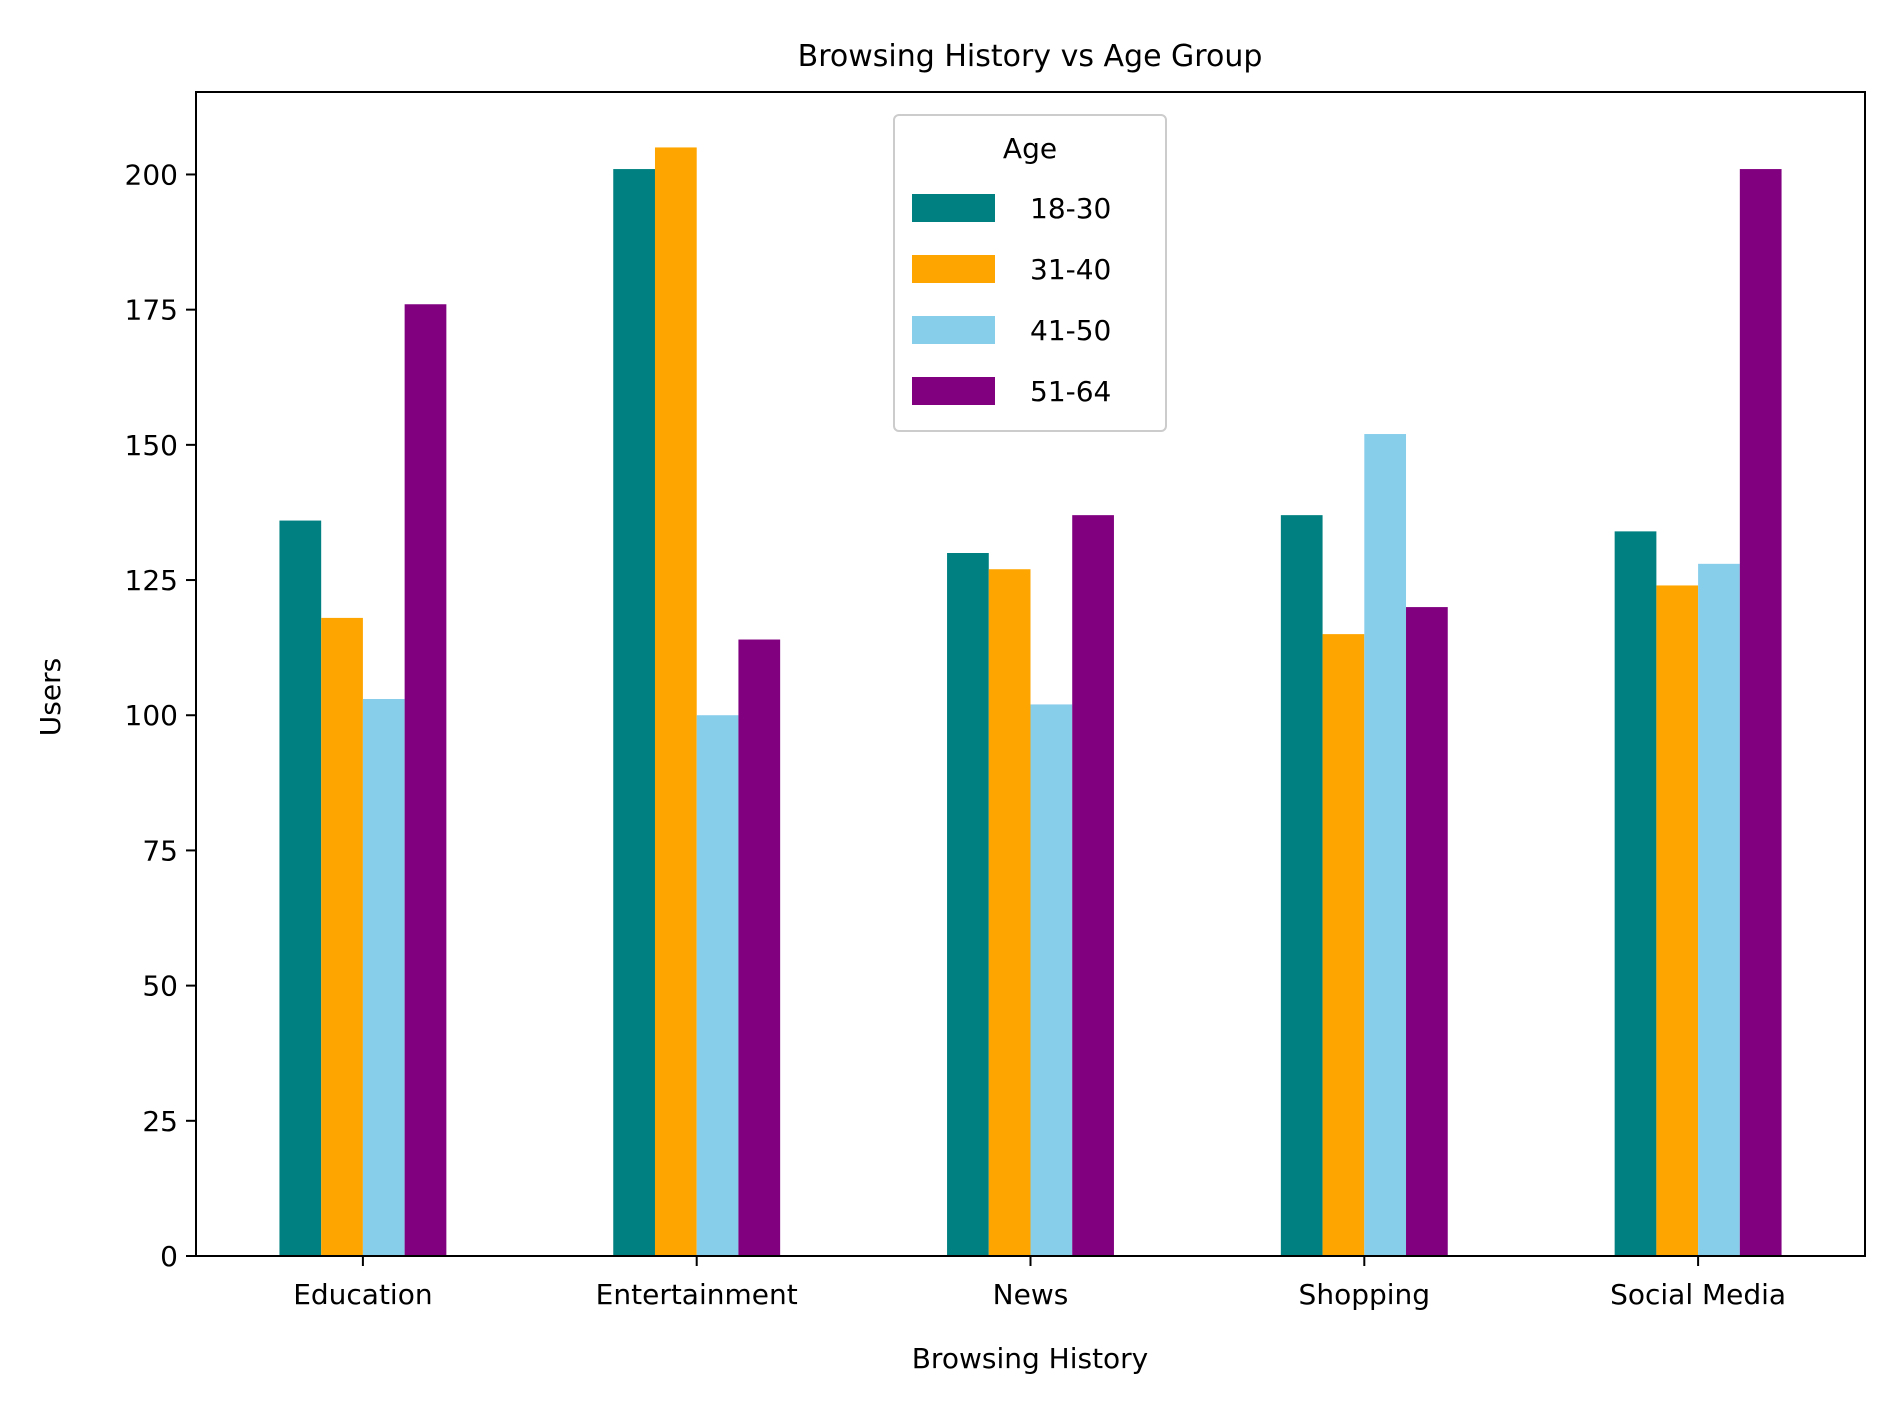  I want to click on legend-title: Age, so click(1030, 148).